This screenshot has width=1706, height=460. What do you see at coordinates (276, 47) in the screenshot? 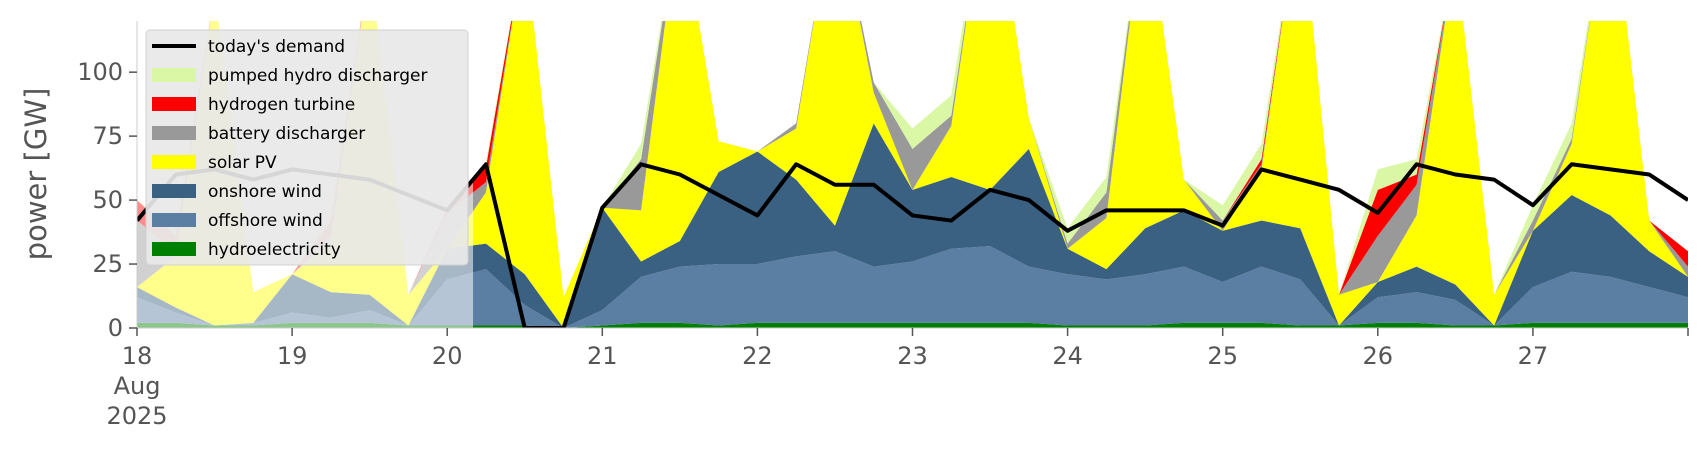
I see `legend-label: today's demand` at bounding box center [276, 47].